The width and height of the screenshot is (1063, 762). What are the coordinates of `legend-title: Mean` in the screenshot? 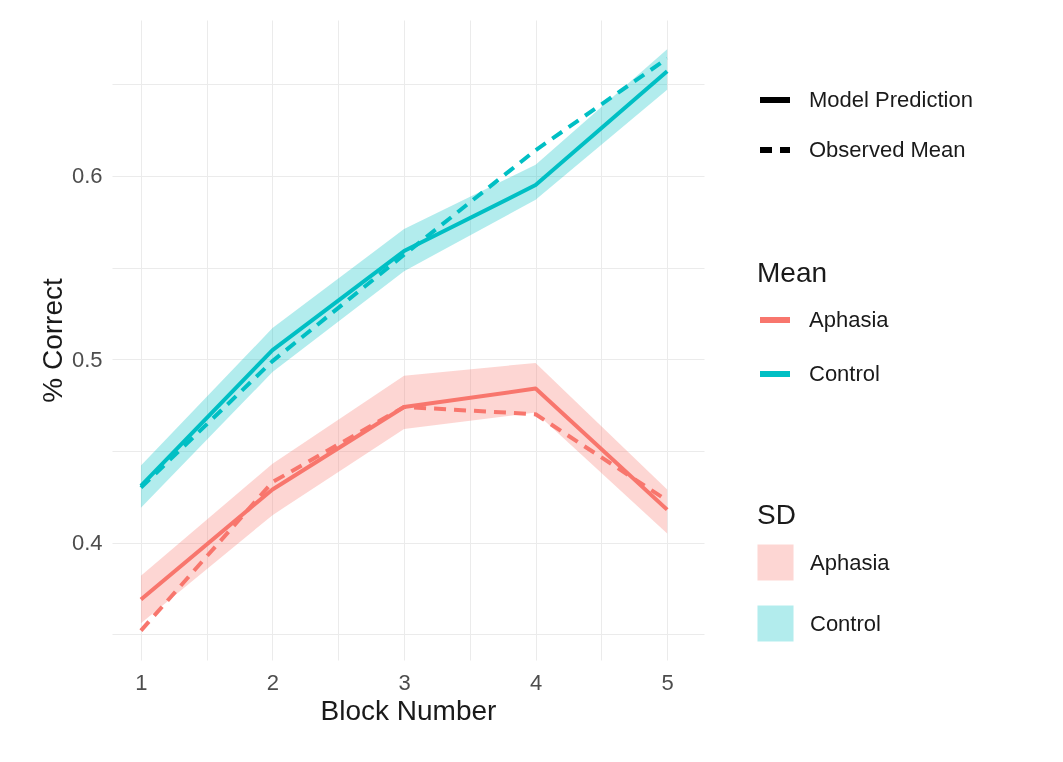 It's located at (792, 272).